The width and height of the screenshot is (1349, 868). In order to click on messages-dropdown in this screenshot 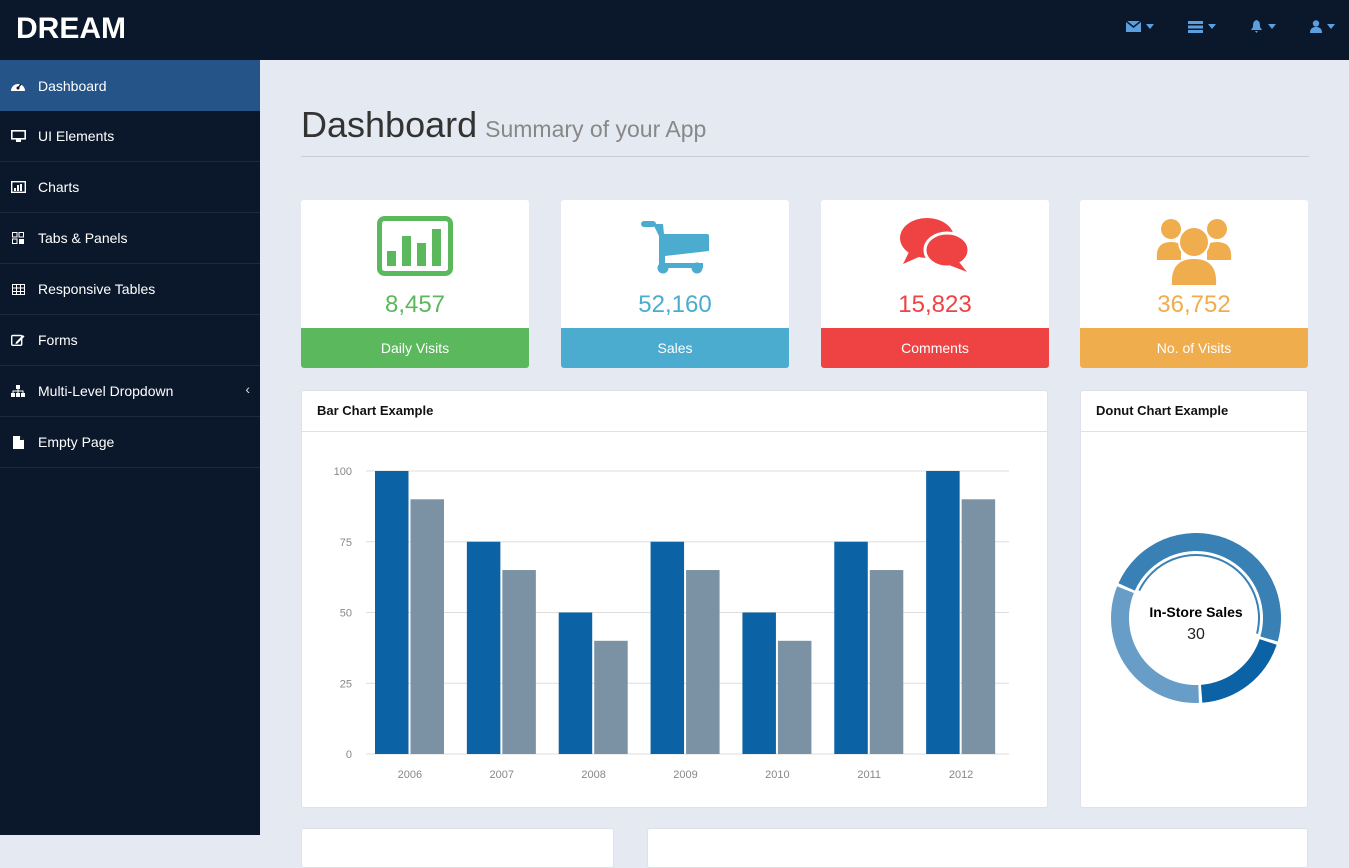, I will do `click(1140, 26)`.